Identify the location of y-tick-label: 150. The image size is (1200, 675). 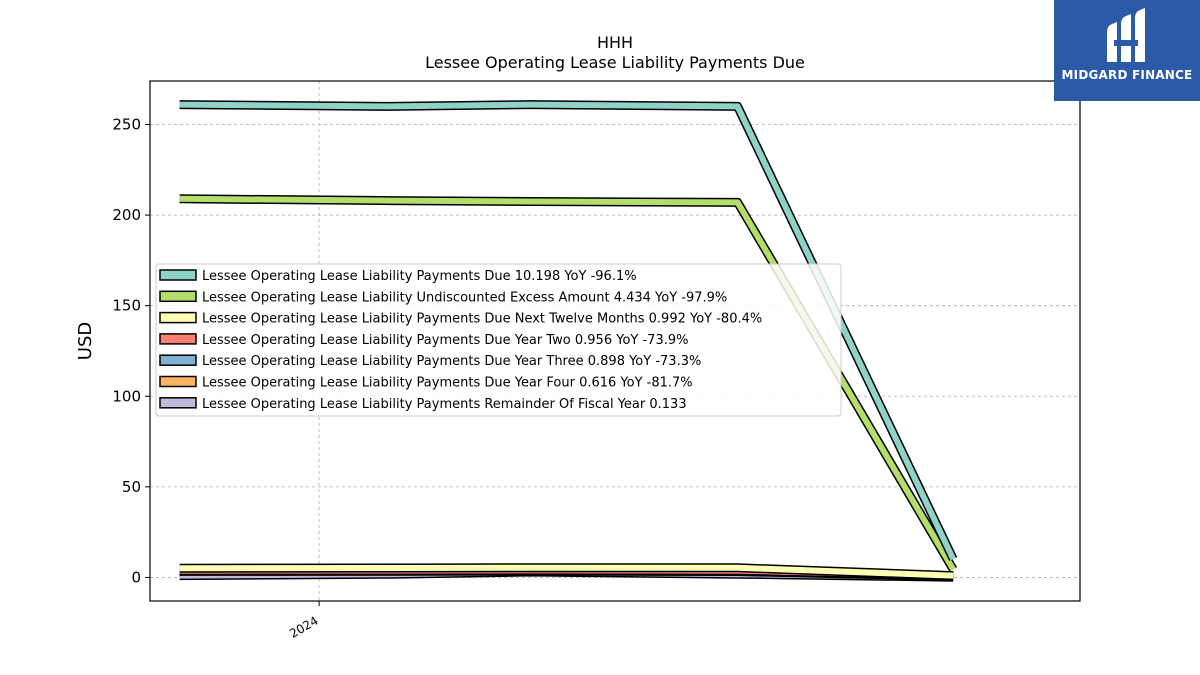
(126, 306).